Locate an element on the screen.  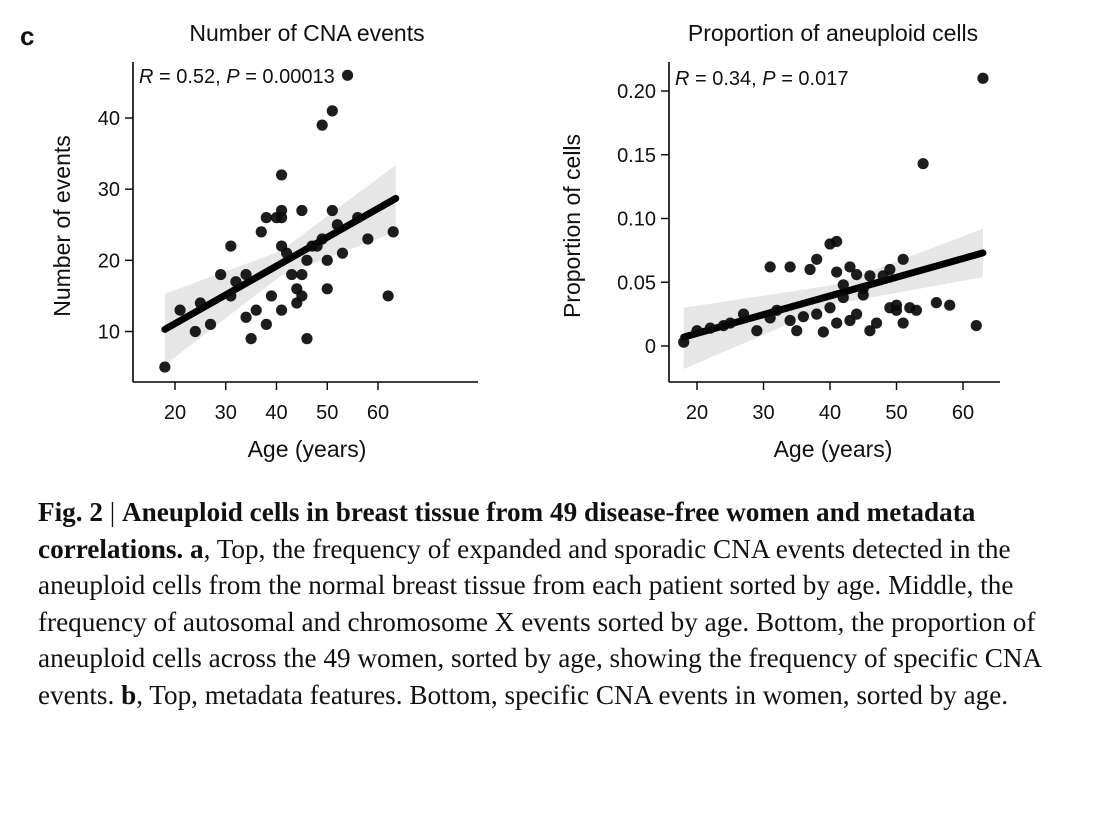
caption-fig-label: Fig. 2 is located at coordinates (70, 512).